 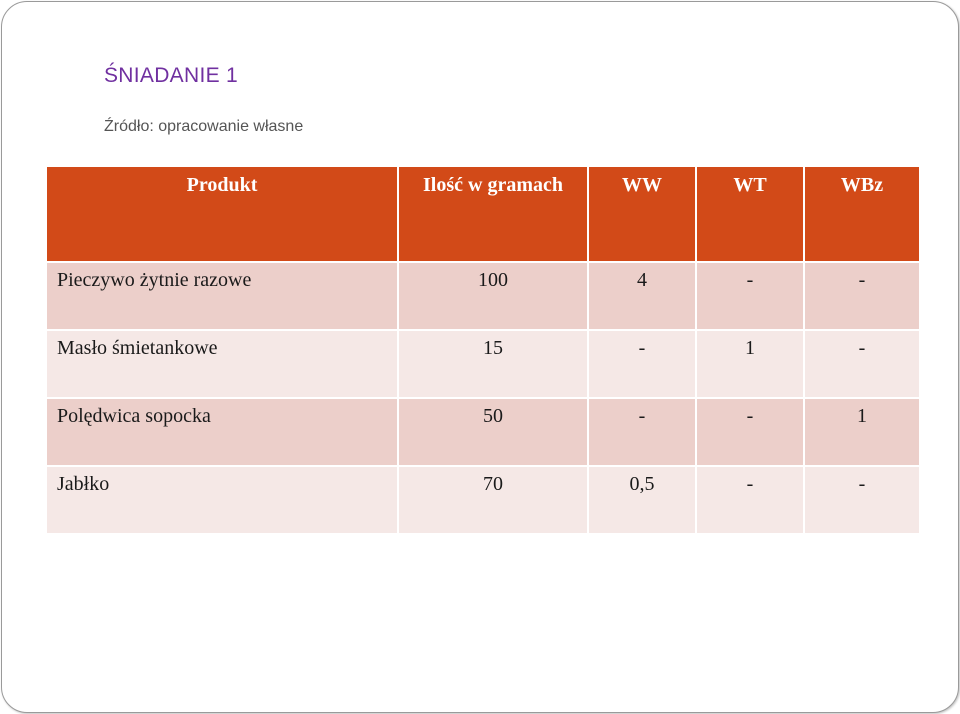 What do you see at coordinates (493, 432) in the screenshot?
I see `cell-quantity: 50` at bounding box center [493, 432].